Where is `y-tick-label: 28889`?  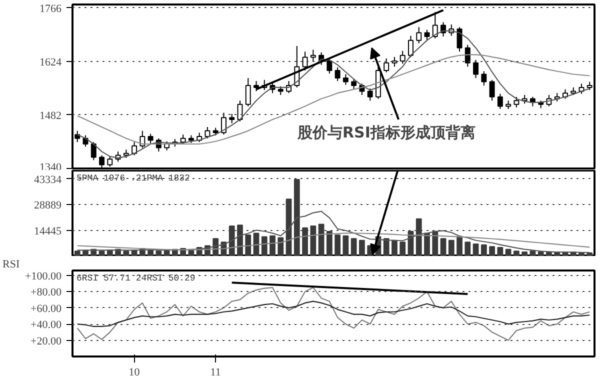 y-tick-label: 28889 is located at coordinates (48, 206).